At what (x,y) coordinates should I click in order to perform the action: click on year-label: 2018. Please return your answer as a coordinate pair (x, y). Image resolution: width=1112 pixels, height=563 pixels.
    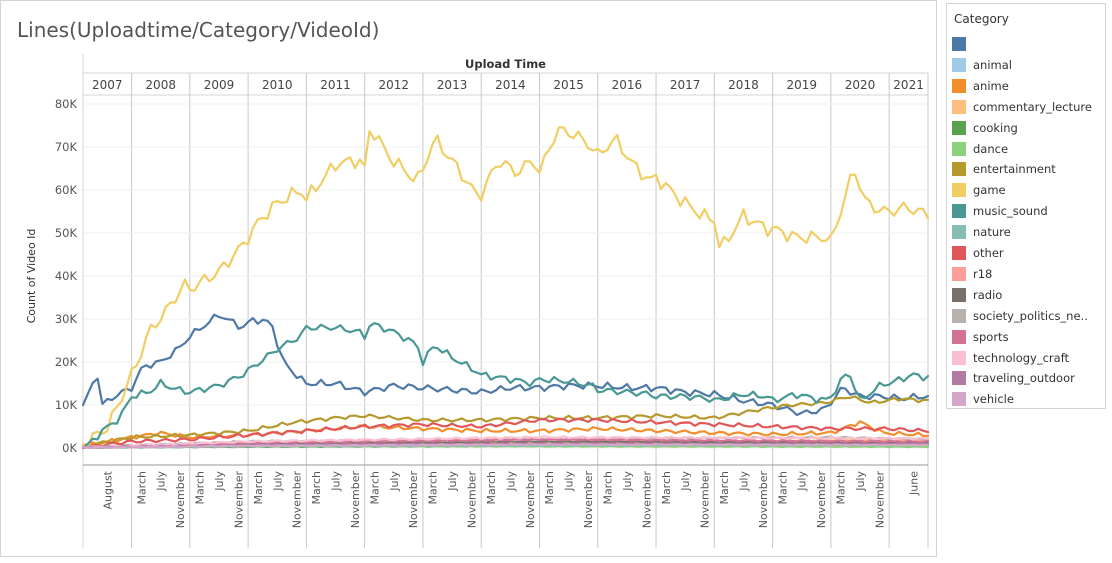
    Looking at the image, I should click on (743, 85).